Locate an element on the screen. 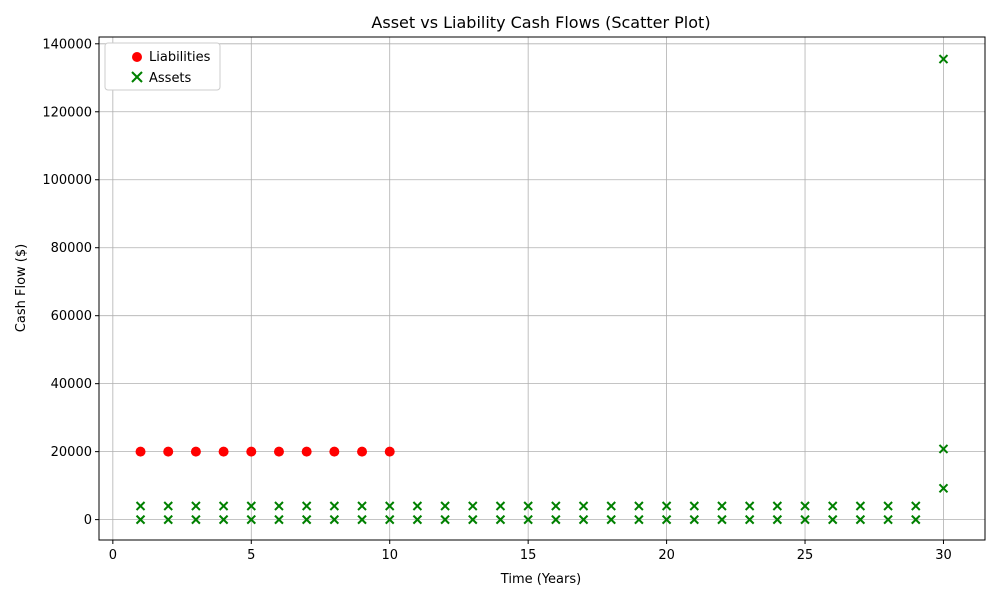 The height and width of the screenshot is (600, 1000). x-tick-label: 30 is located at coordinates (943, 555).